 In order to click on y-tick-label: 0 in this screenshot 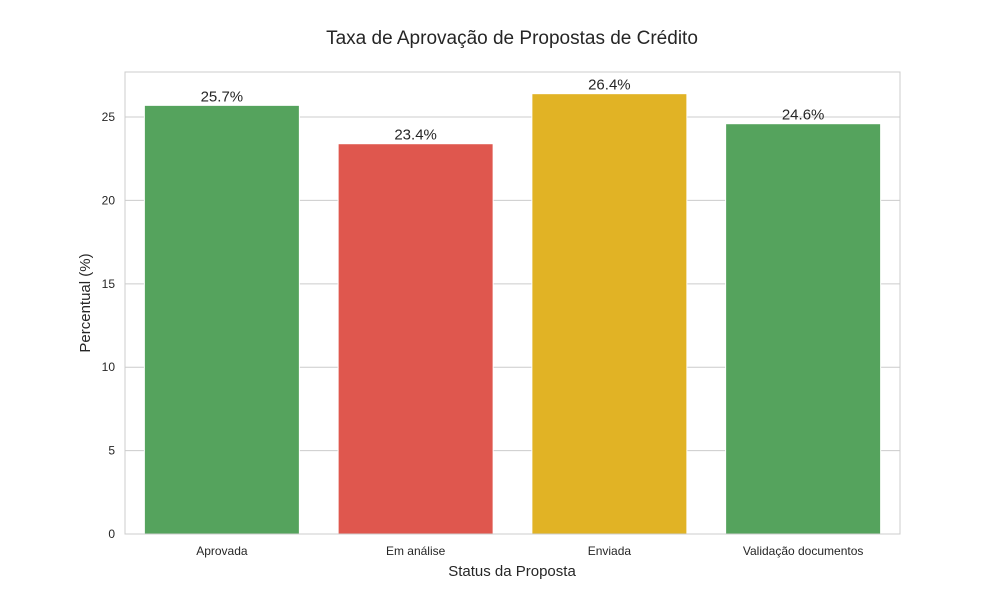, I will do `click(111, 534)`.